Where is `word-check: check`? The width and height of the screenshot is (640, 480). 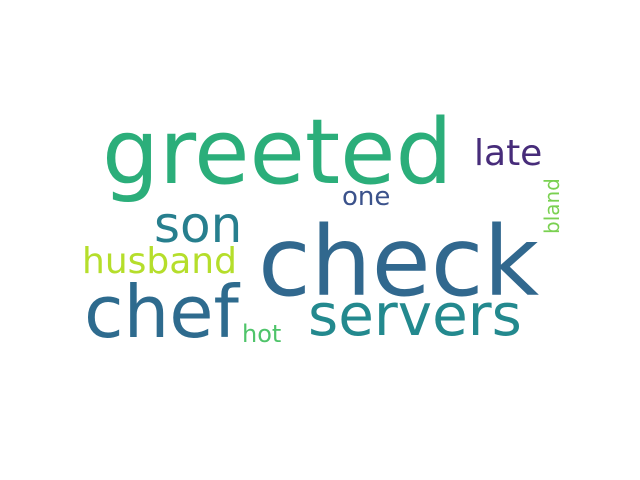
word-check: check is located at coordinates (399, 262).